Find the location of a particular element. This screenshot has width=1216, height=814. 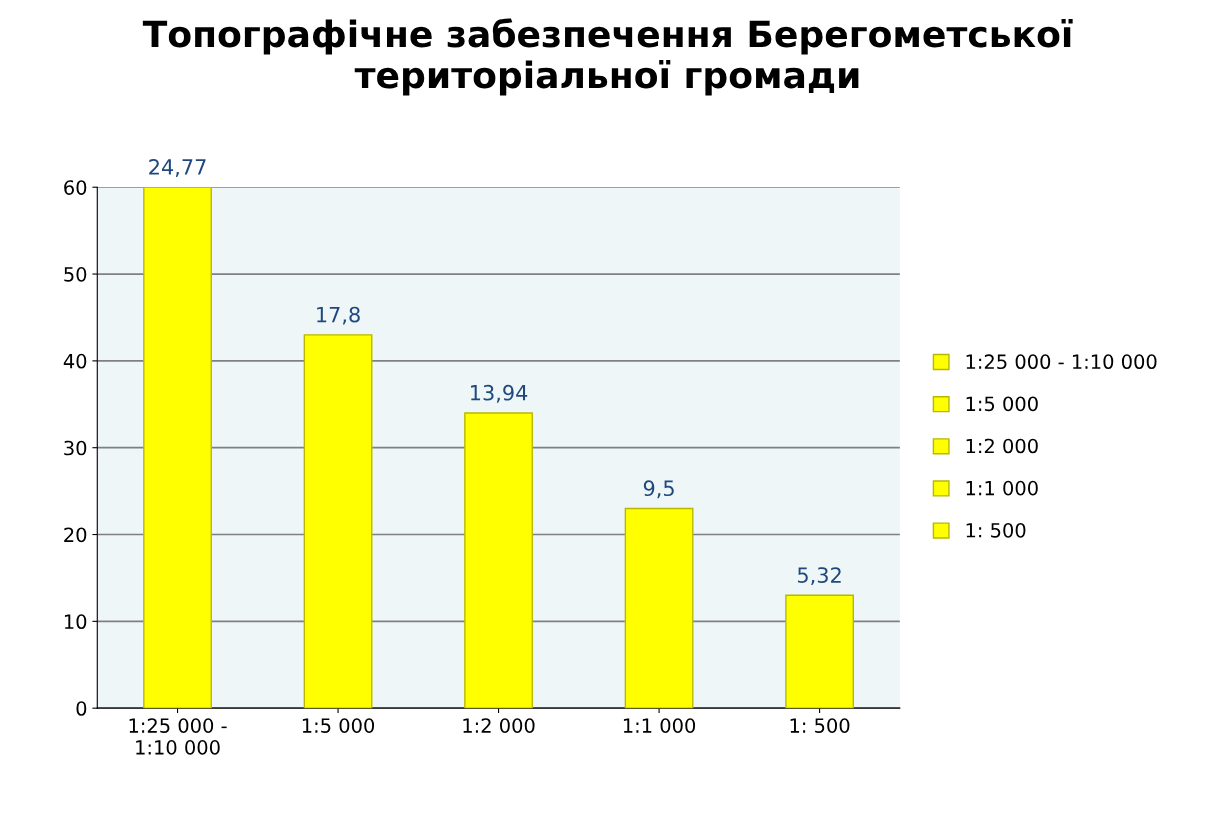

y-tick-label: 50 is located at coordinates (75, 274).